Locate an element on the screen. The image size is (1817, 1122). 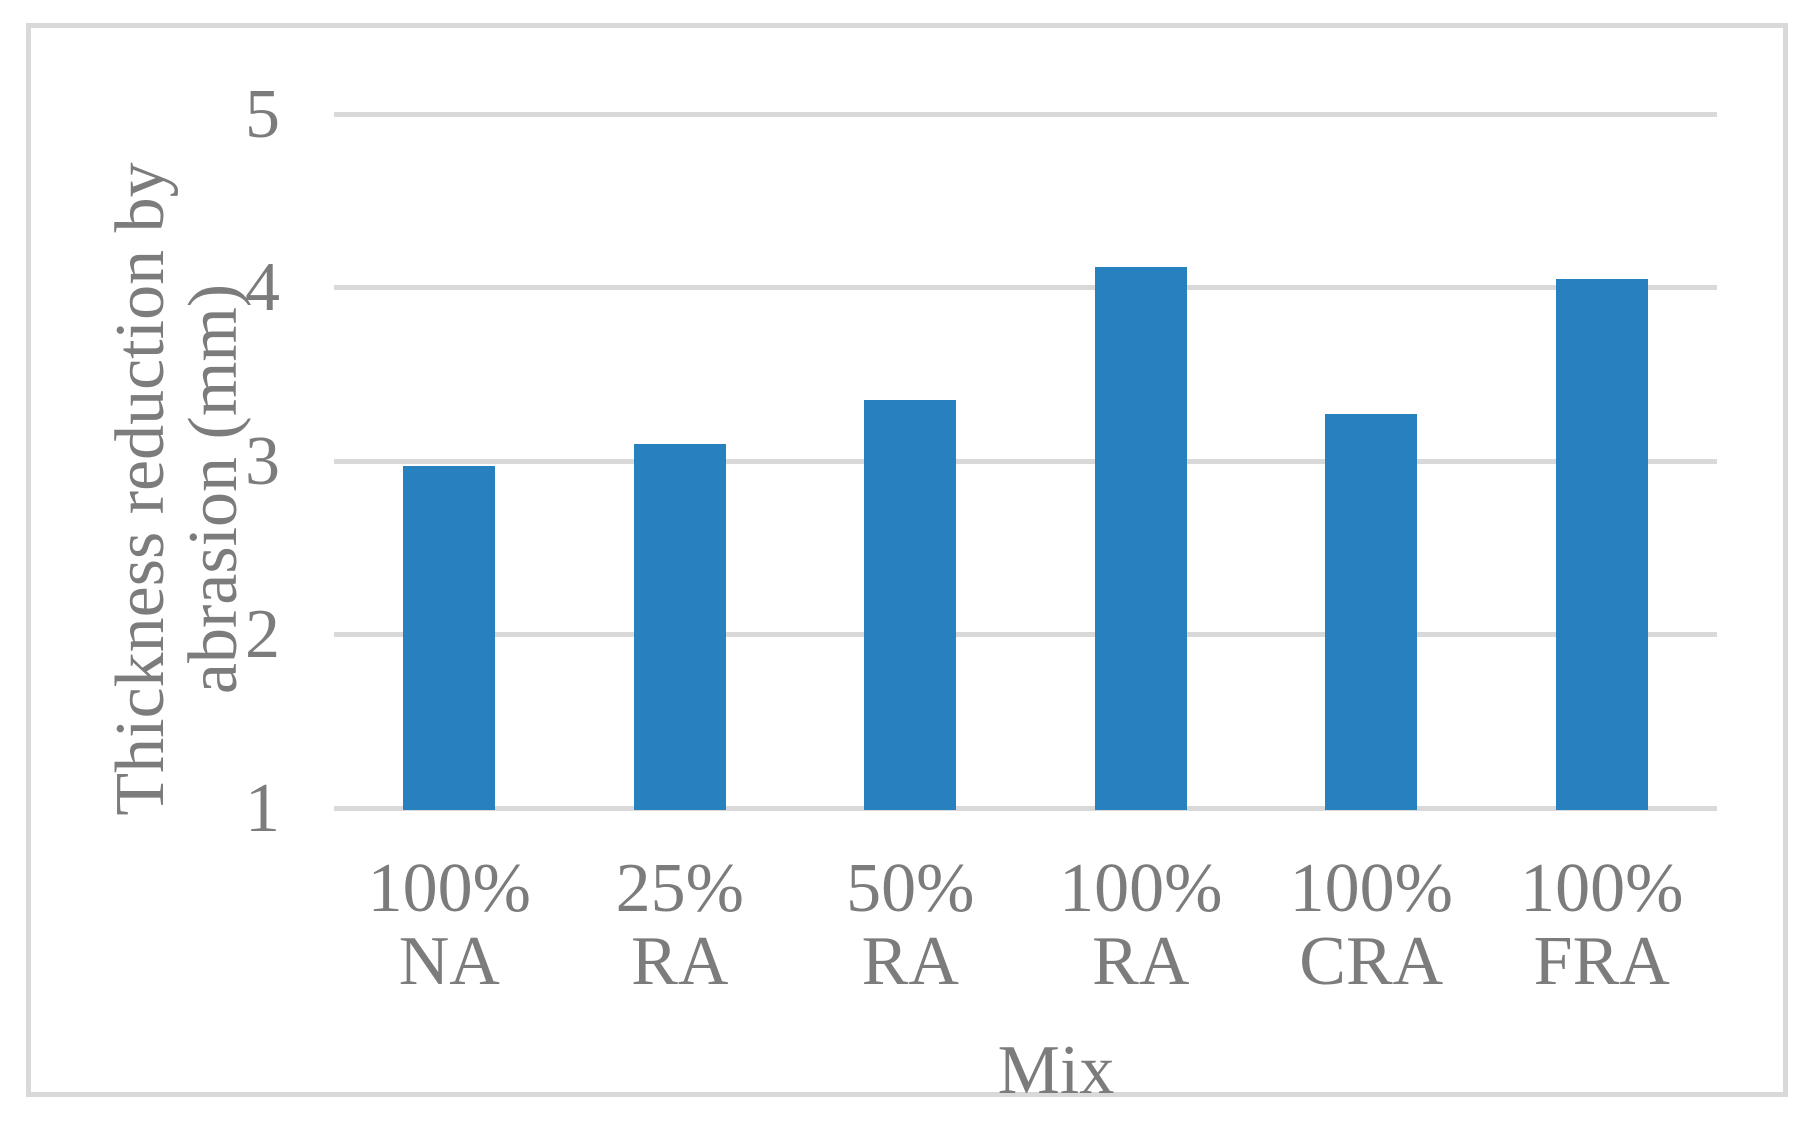
y-axis-title-line-2: abrasion (mm) is located at coordinates (213, 489).